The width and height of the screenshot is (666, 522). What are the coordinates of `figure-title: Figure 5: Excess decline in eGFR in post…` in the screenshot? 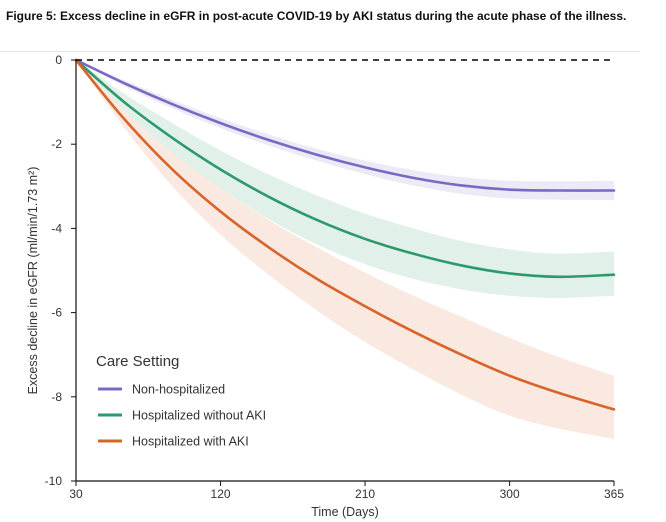 It's located at (316, 16).